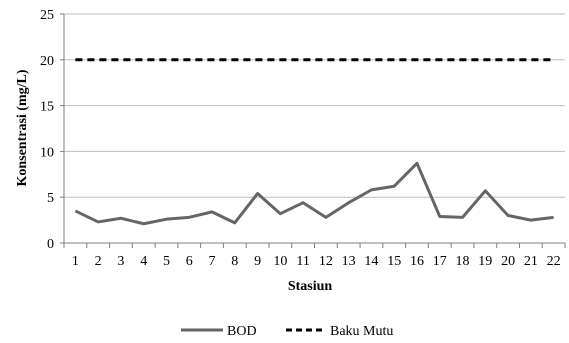 The width and height of the screenshot is (569, 343). I want to click on x-tick-label-5: 5, so click(166, 261).